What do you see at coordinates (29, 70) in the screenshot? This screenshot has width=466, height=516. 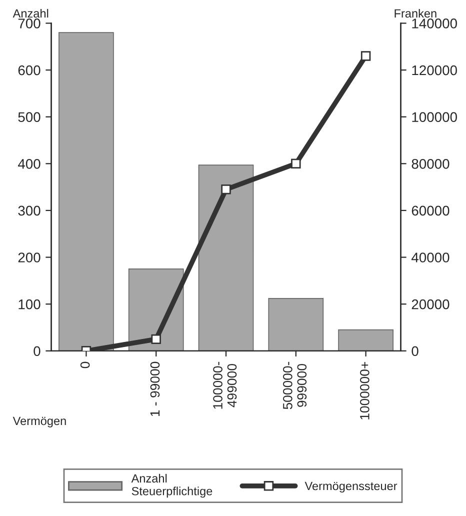 I see `y-tick-label: 600` at bounding box center [29, 70].